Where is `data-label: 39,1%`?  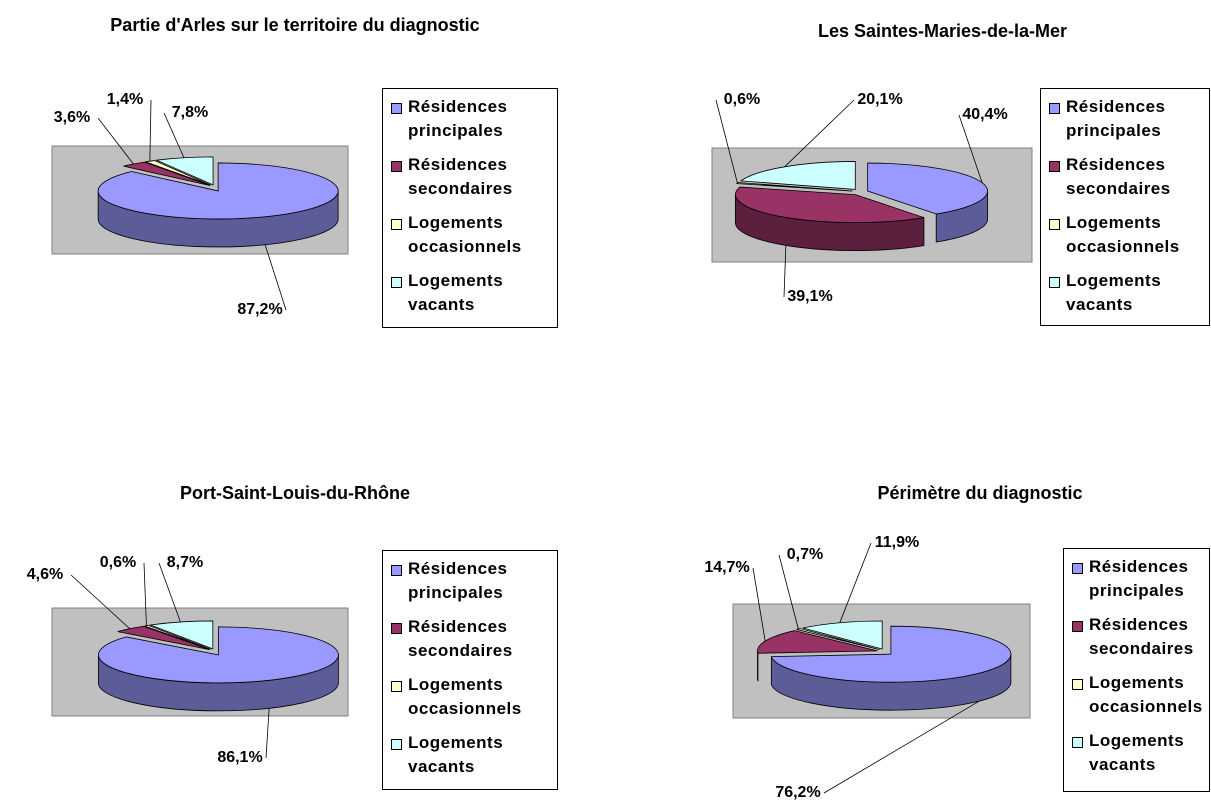
data-label: 39,1% is located at coordinates (809, 296).